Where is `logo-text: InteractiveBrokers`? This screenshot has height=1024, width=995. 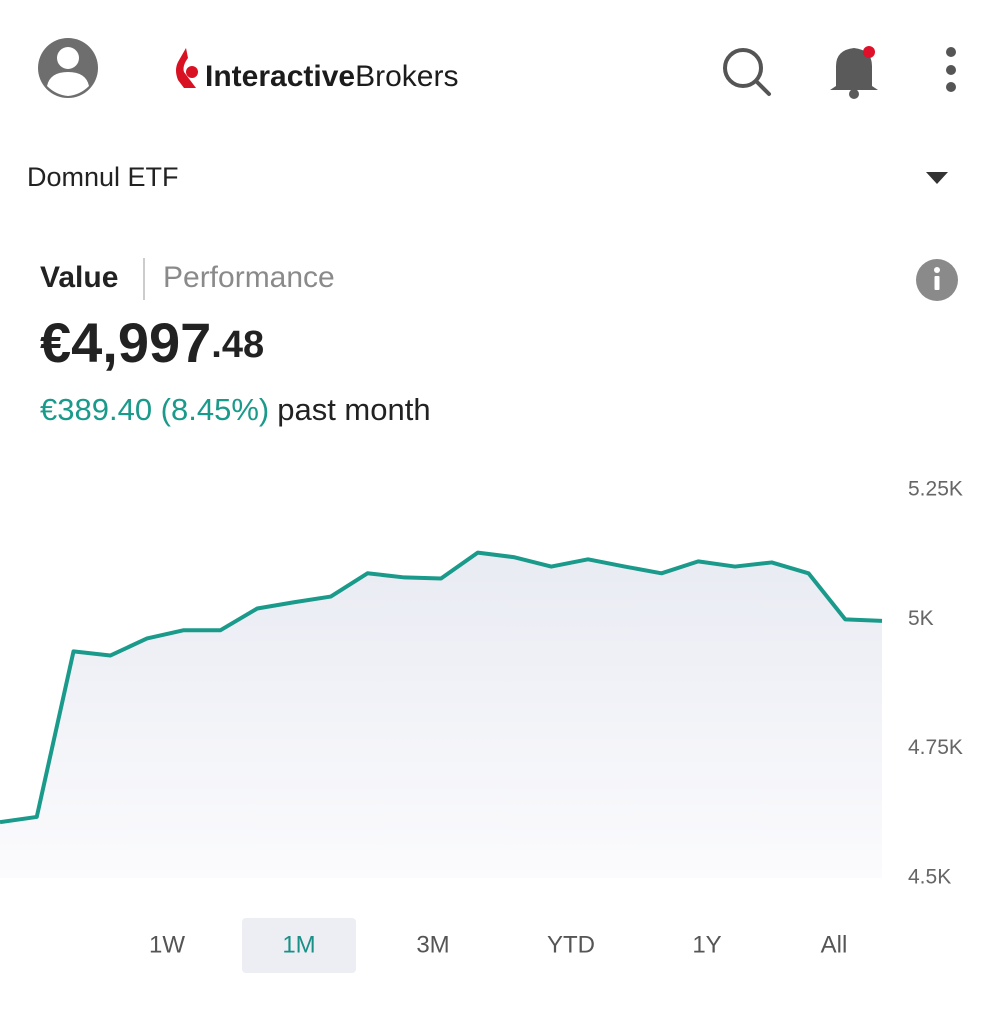
logo-text: InteractiveBrokers is located at coordinates (331, 76).